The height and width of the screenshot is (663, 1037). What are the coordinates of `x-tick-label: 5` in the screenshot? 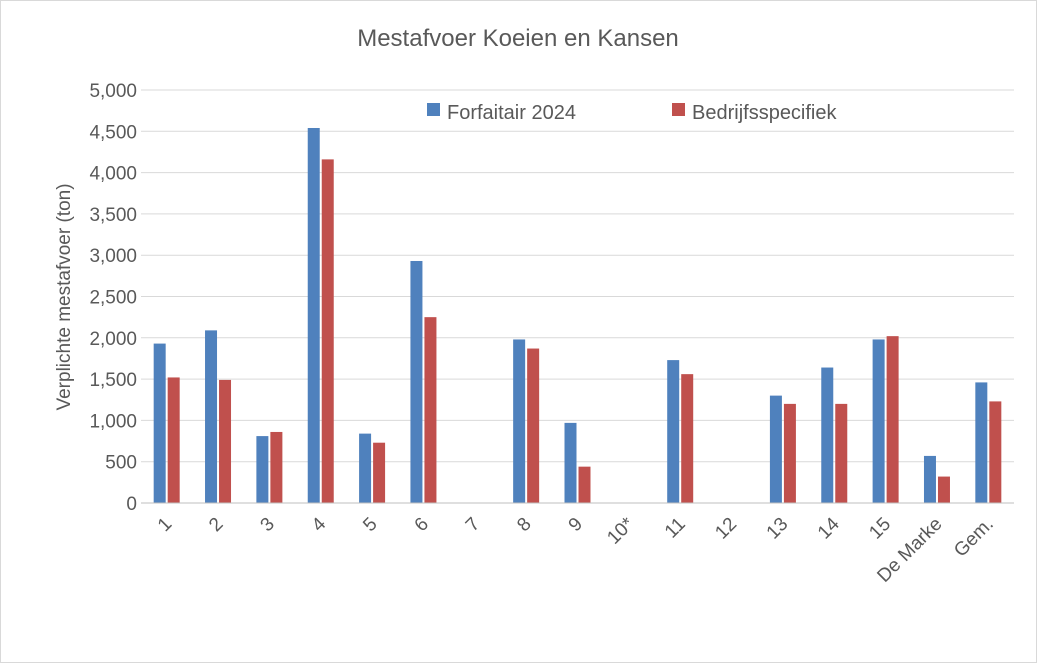 It's located at (370, 525).